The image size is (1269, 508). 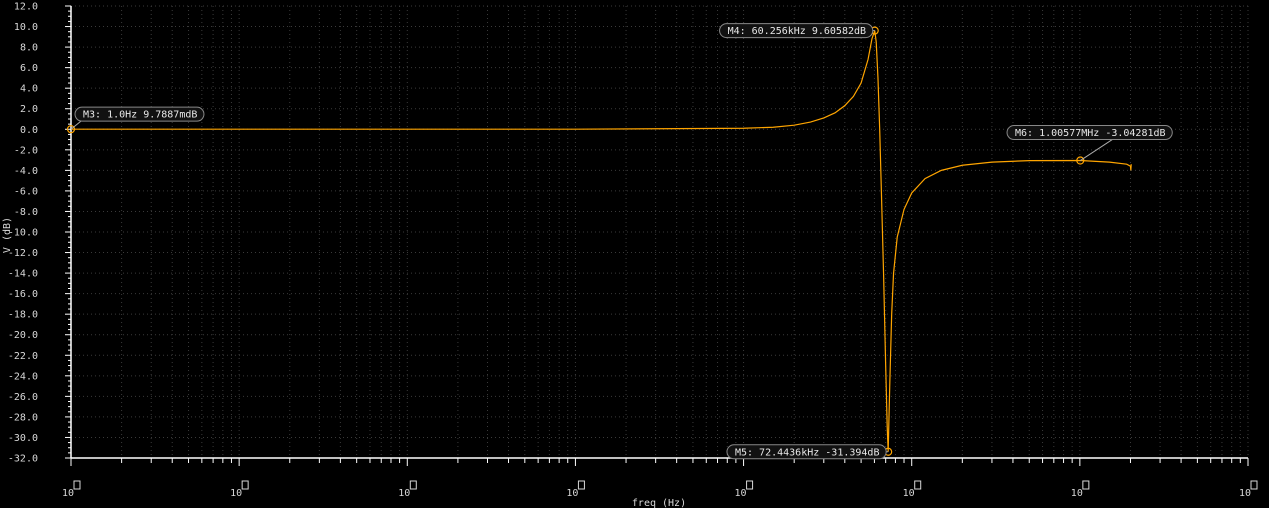 I want to click on y-tick-label: -12.0, so click(x=23, y=253).